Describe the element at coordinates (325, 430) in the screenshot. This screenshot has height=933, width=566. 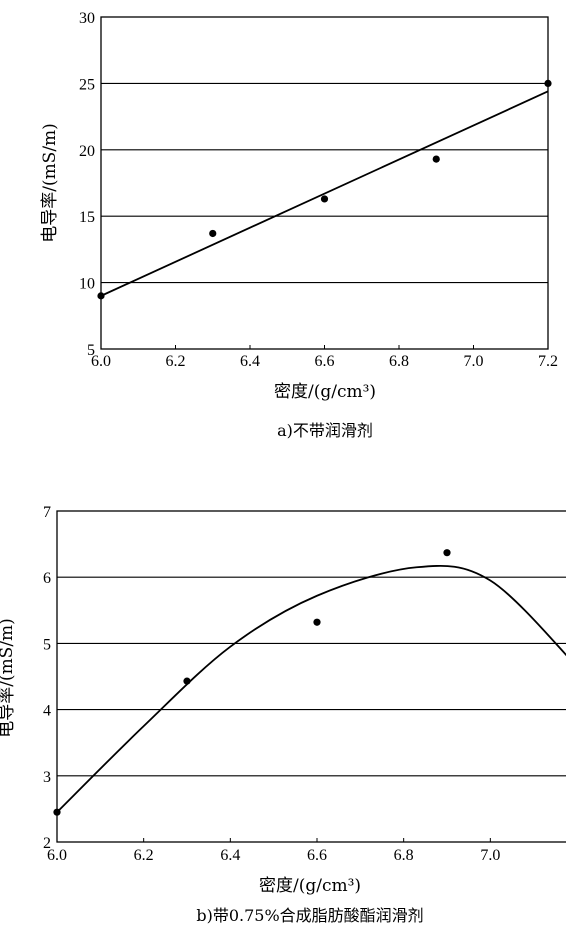
I see `chart-a-caption: a)不带润滑剂` at that location.